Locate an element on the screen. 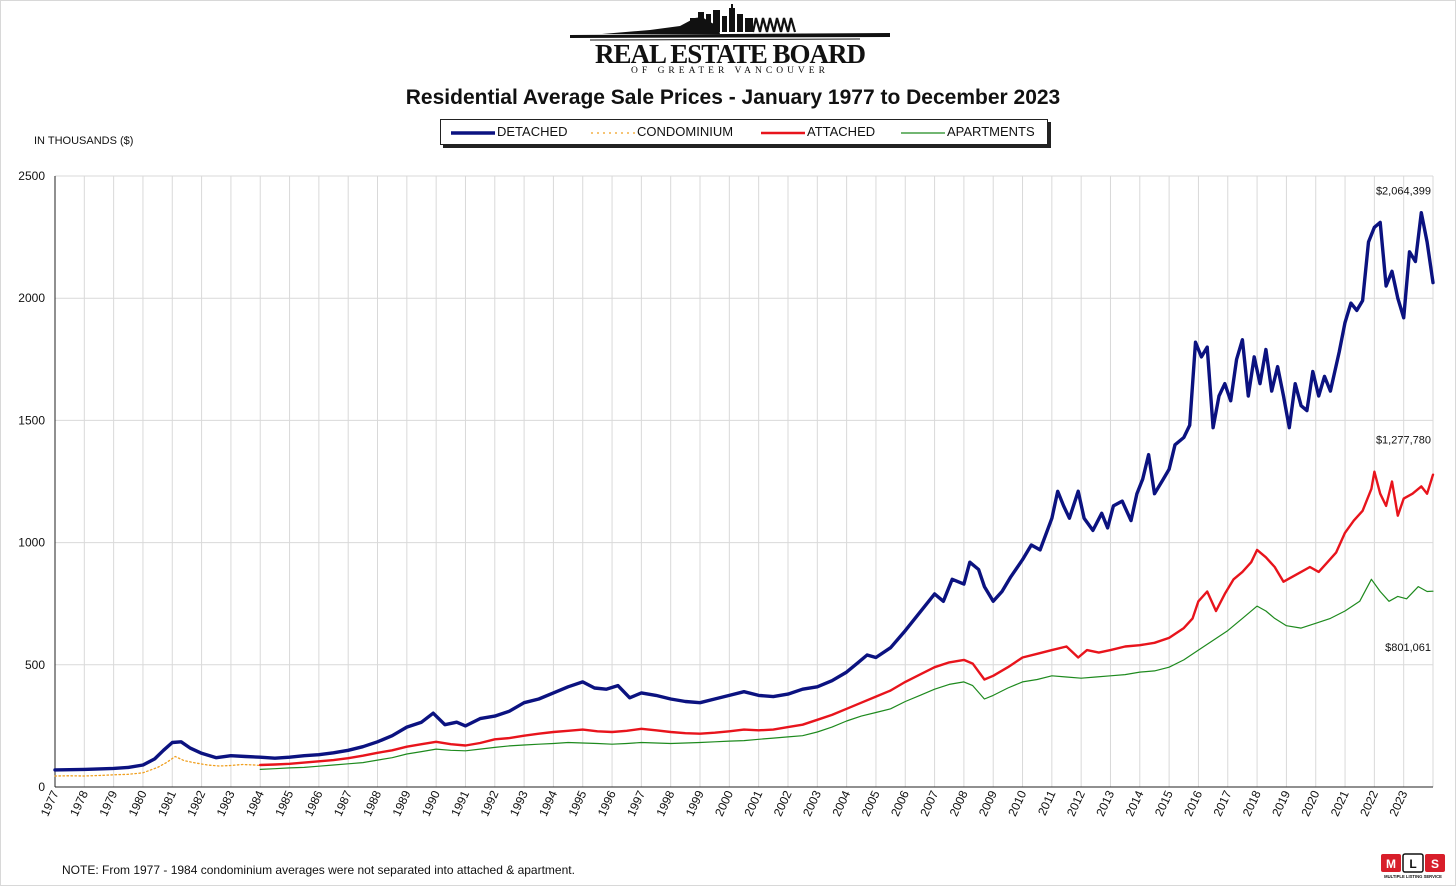  legend-swatch-detached is located at coordinates (473, 132).